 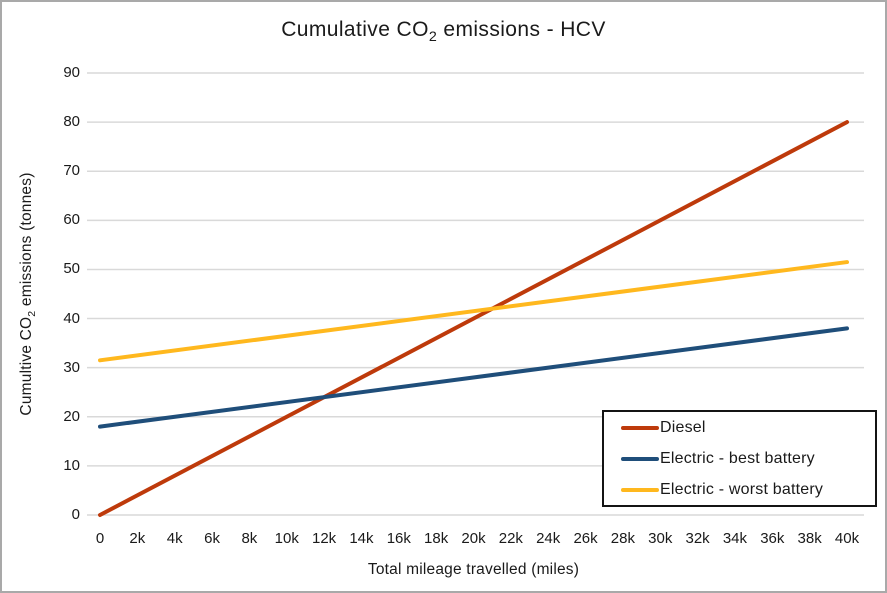 What do you see at coordinates (71, 367) in the screenshot?
I see `y-tick-label: 30` at bounding box center [71, 367].